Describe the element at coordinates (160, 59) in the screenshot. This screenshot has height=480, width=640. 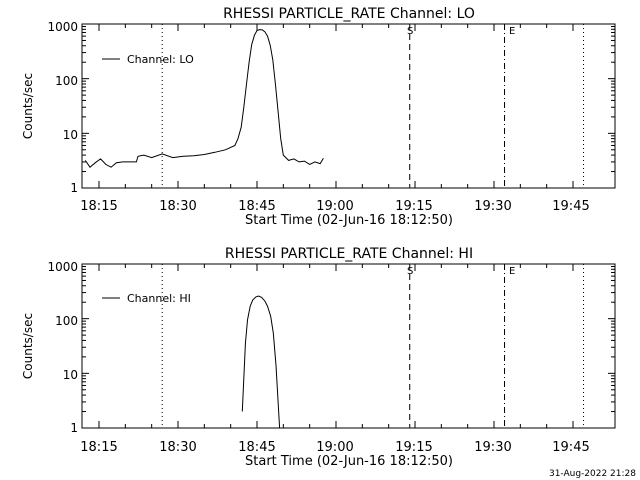
I see `legend-label: Channel: LO` at that location.